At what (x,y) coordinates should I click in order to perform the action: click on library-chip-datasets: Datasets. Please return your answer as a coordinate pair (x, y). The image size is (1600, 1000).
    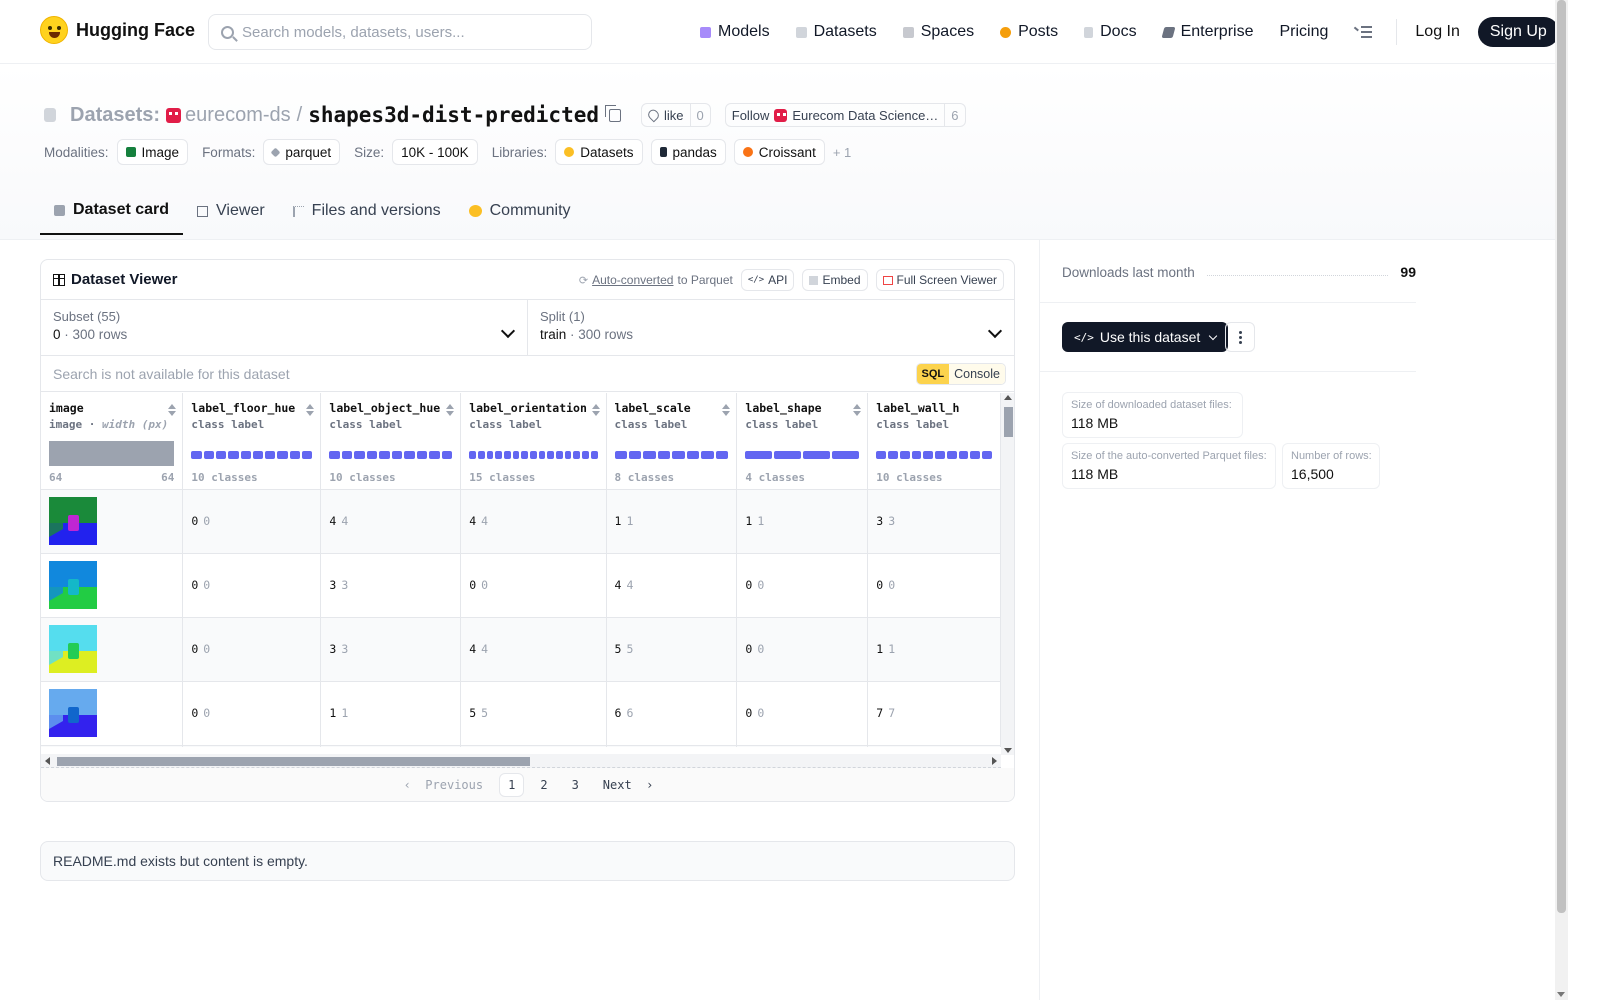
    Looking at the image, I should click on (599, 152).